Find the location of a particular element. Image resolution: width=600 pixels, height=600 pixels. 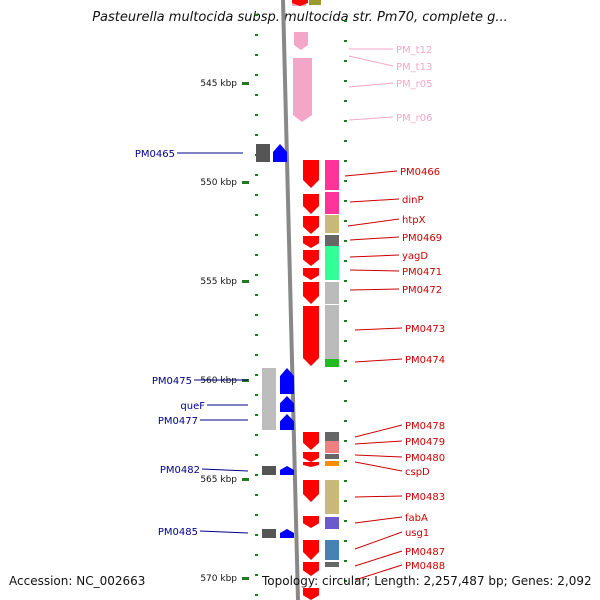

right-gene-label: PM0487 is located at coordinates (425, 552).